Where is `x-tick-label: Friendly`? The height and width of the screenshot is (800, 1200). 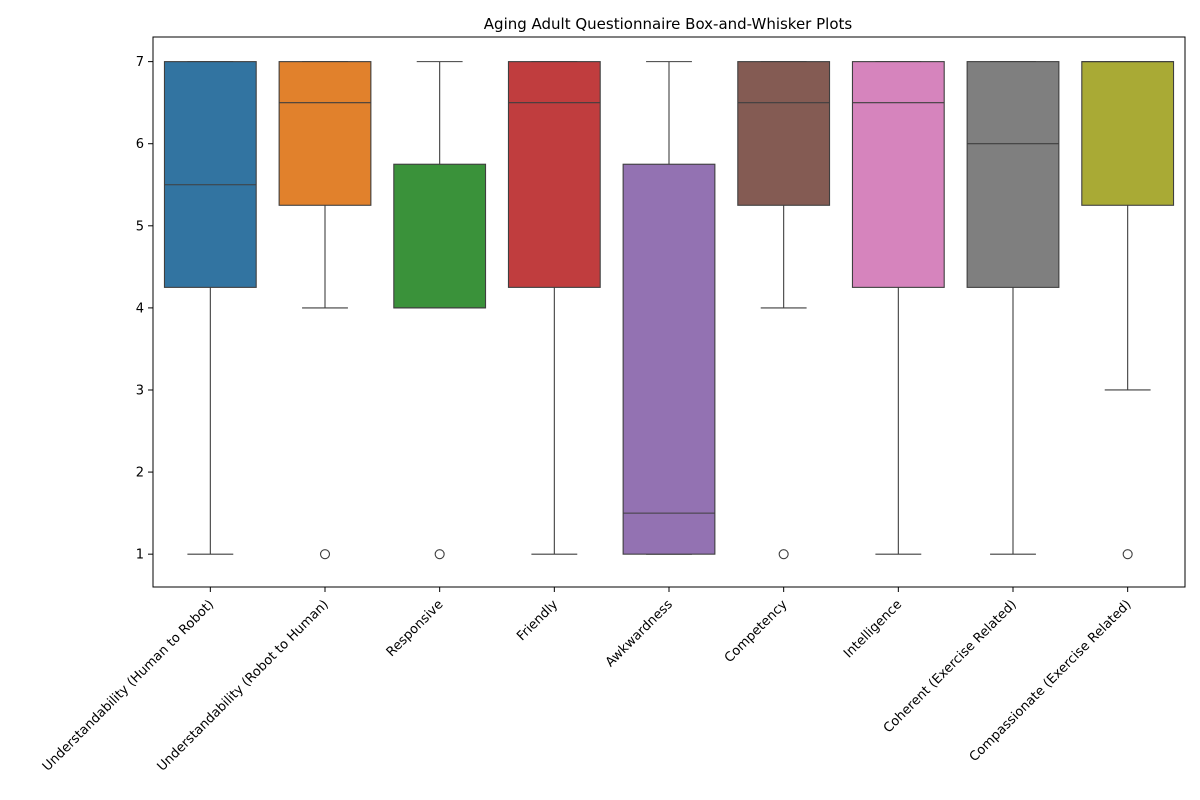 x-tick-label: Friendly is located at coordinates (537, 620).